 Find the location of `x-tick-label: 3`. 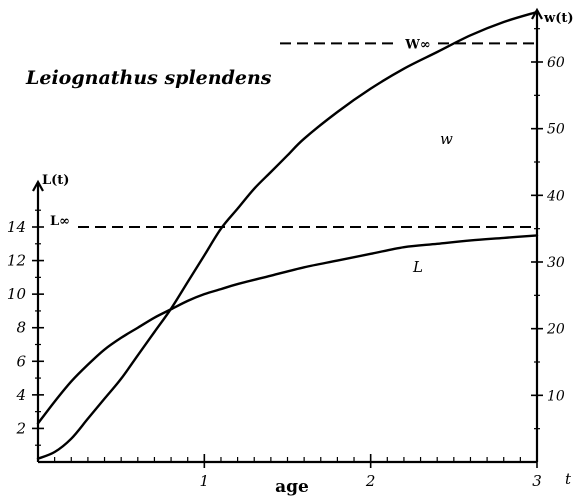

x-tick-label: 3 is located at coordinates (537, 481).